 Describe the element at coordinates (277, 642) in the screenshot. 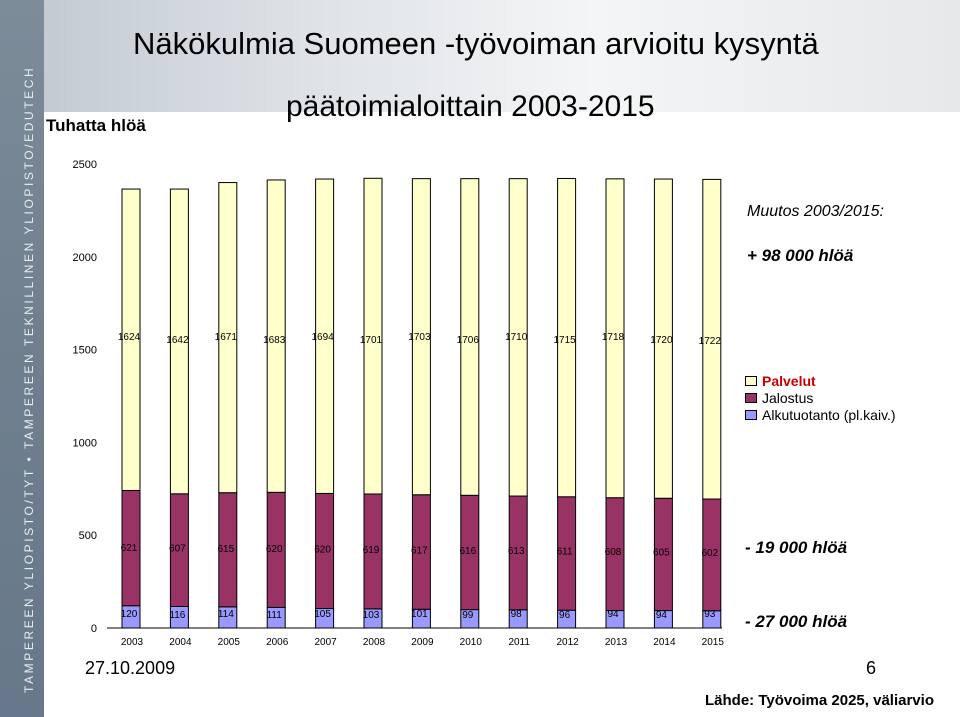

I see `x-tick-label: 2006` at that location.